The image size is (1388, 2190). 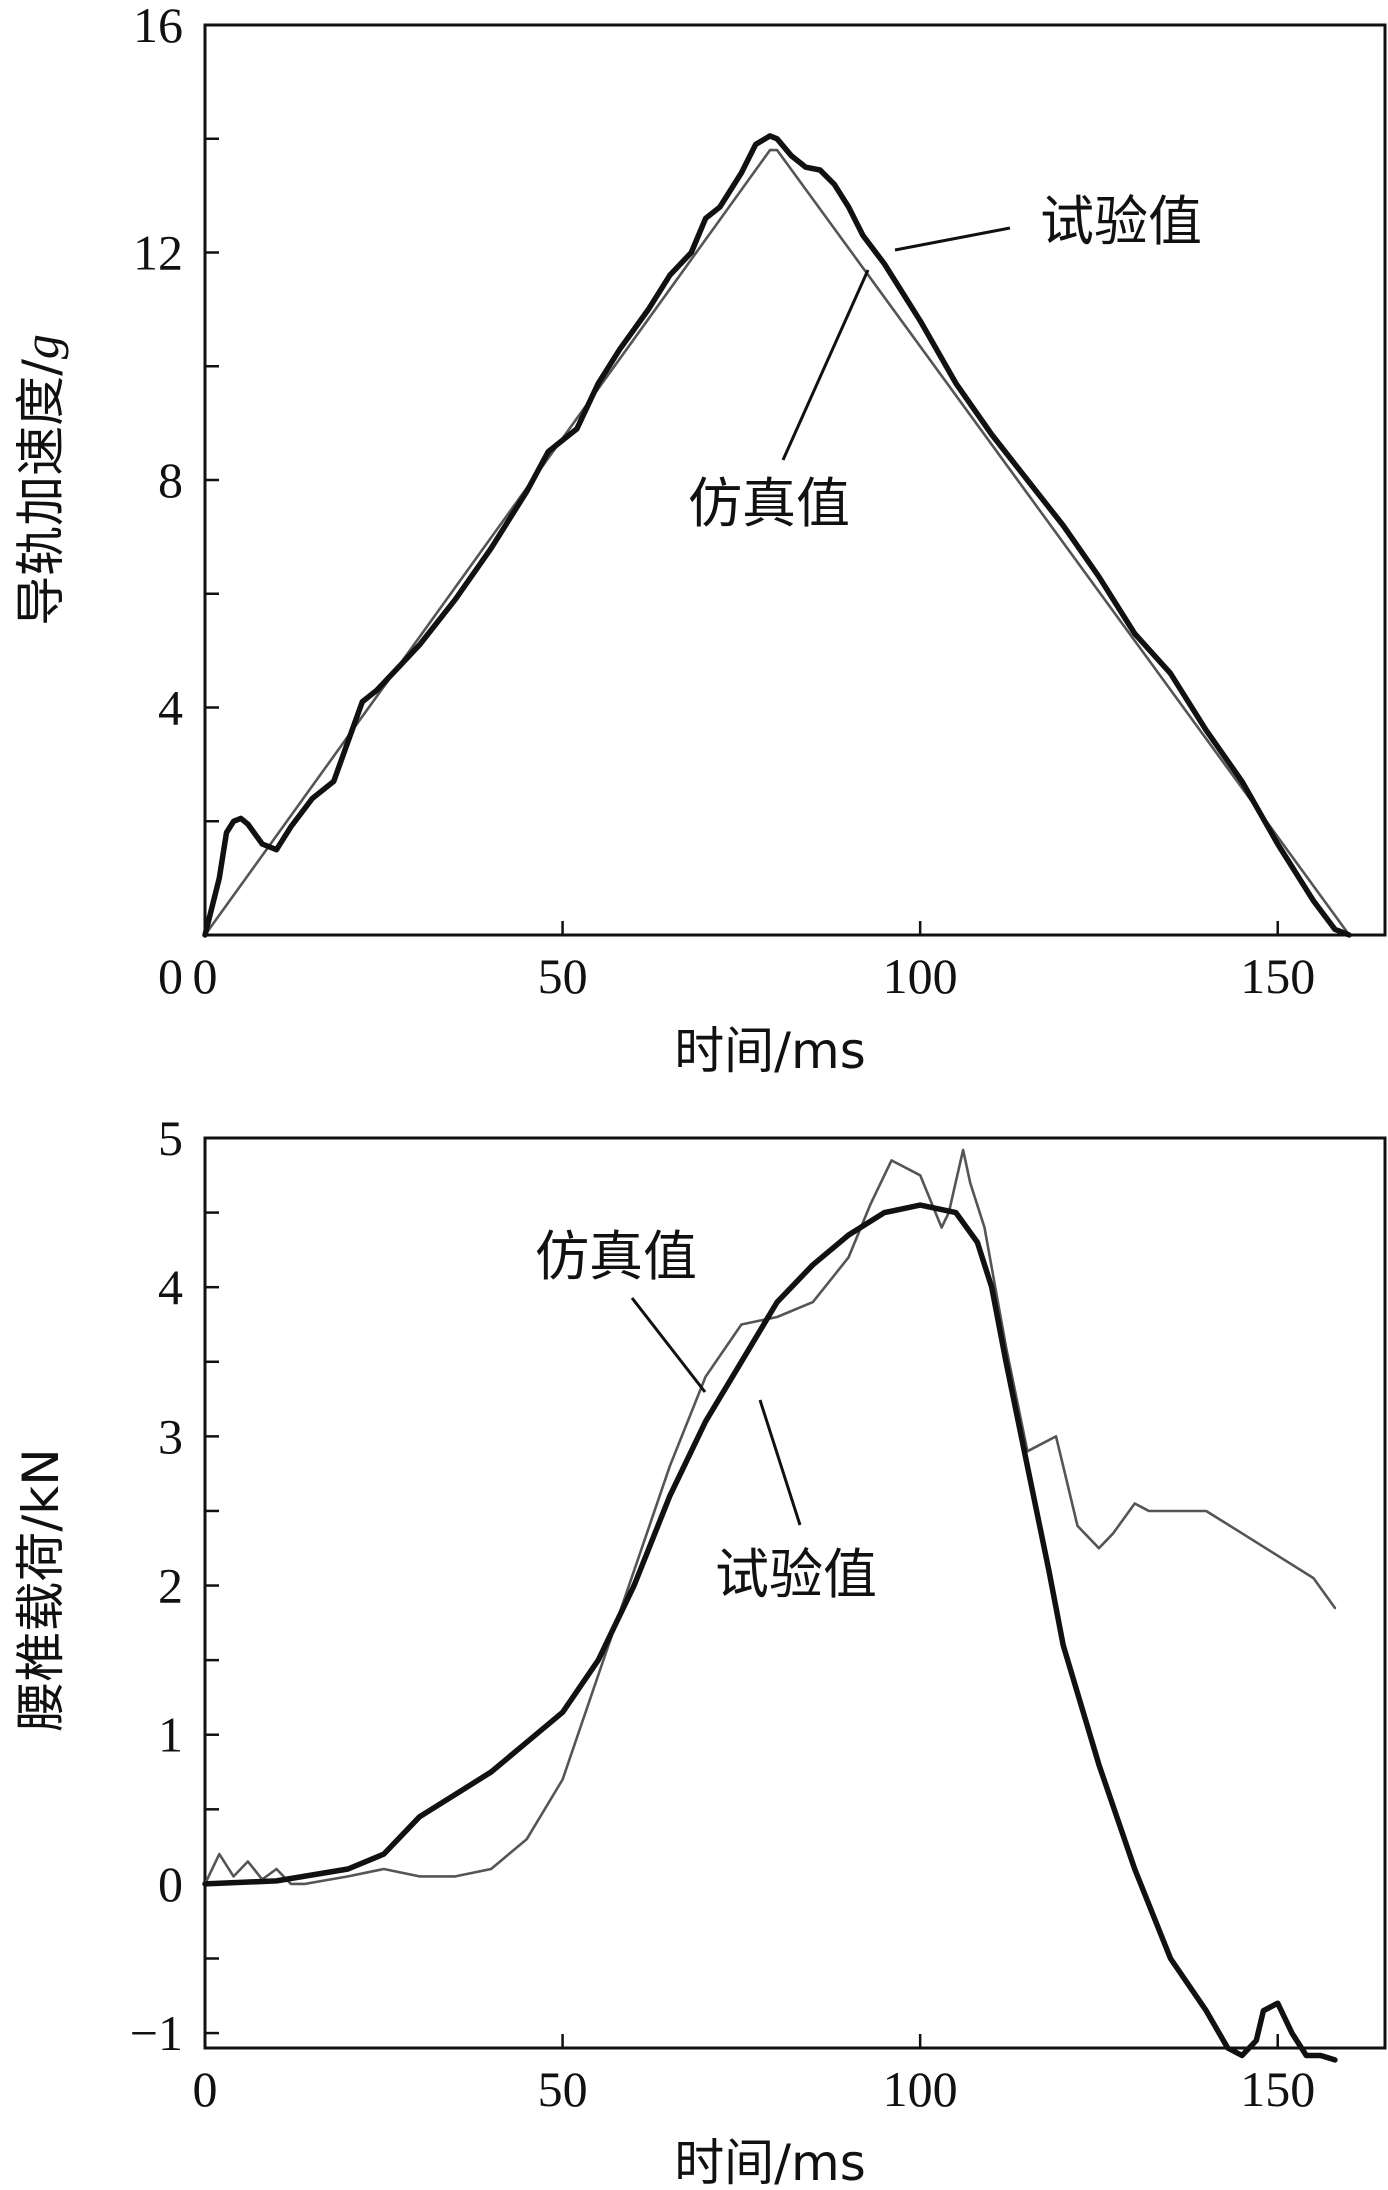 What do you see at coordinates (170, 1138) in the screenshot?
I see `y-tick-label: 5` at bounding box center [170, 1138].